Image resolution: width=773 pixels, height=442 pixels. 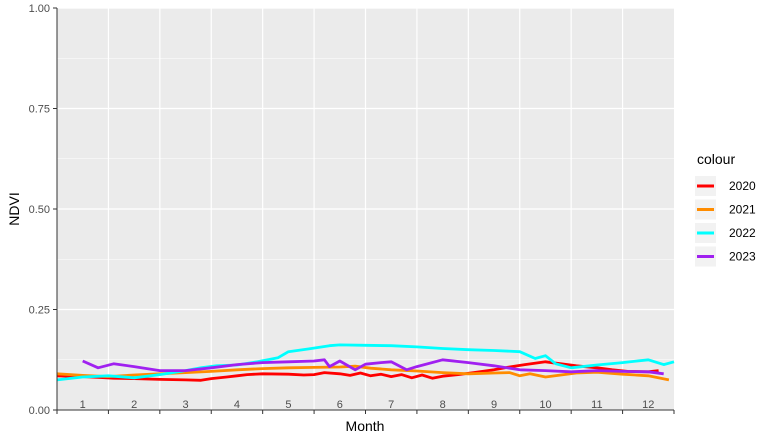 I want to click on x-tick-label: 11, so click(x=596, y=405).